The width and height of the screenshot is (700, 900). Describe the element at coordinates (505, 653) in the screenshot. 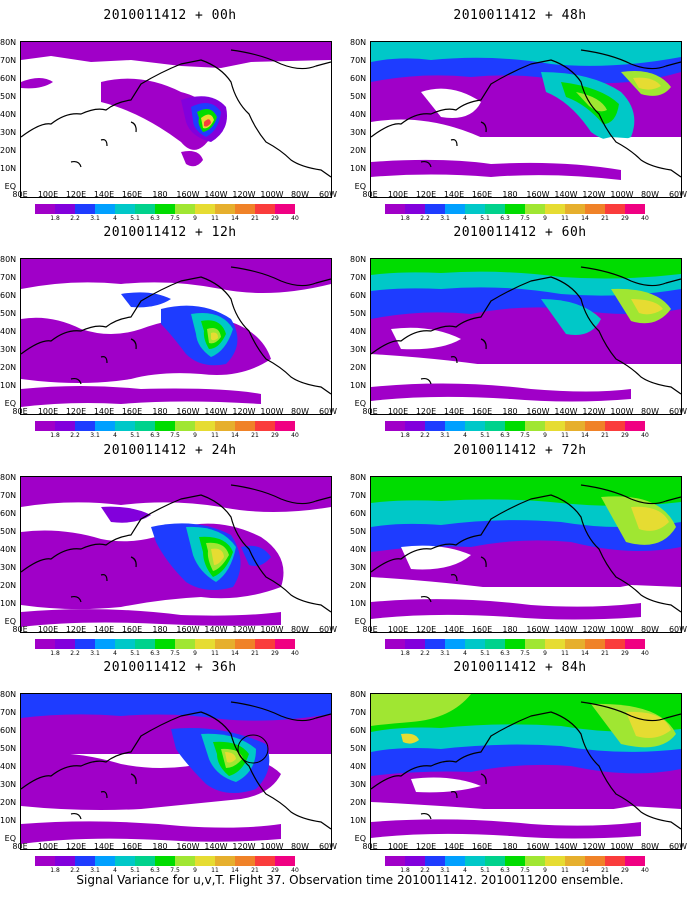

I see `colorbar-label: 6.3` at that location.